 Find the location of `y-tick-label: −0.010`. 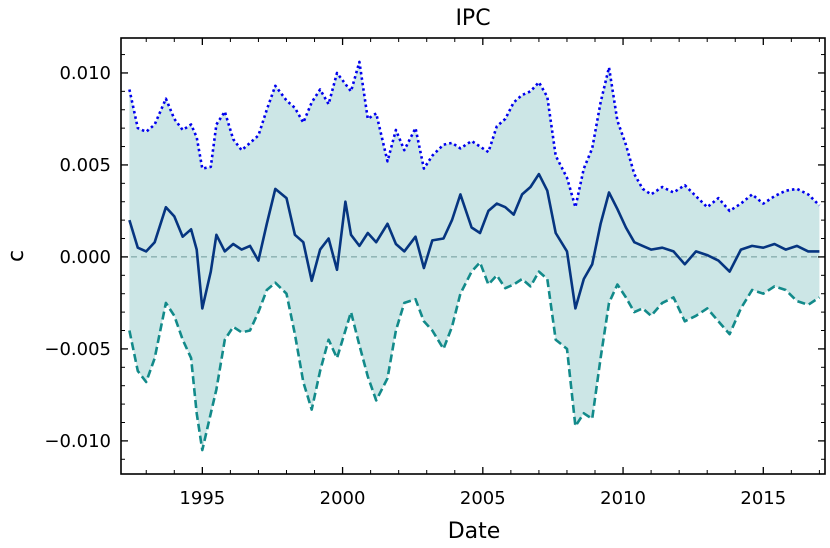

y-tick-label: −0.010 is located at coordinates (77, 441).